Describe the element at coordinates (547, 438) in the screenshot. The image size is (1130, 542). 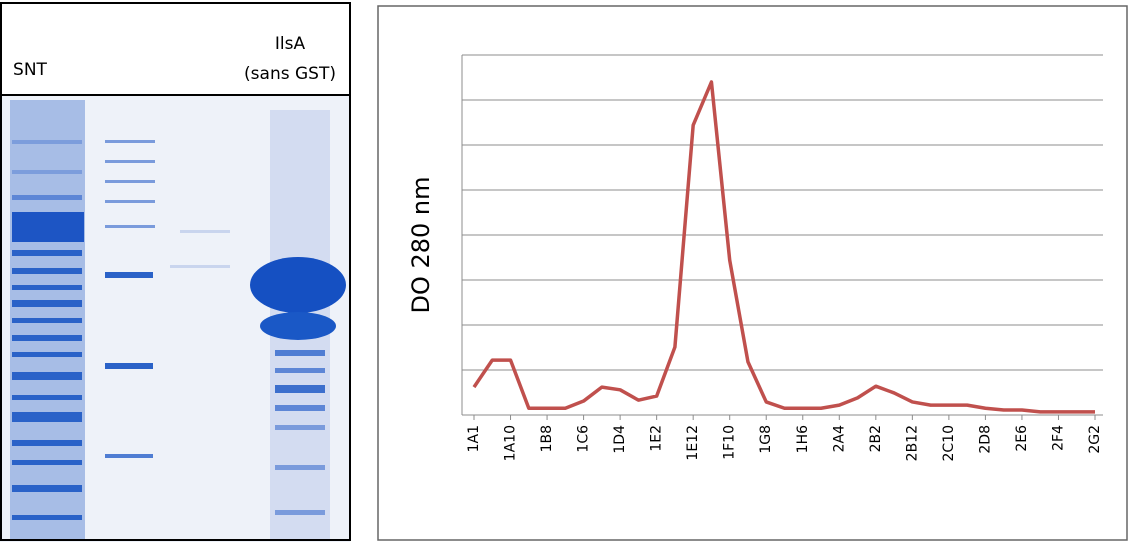
I see `x-tick-label: 1B8` at that location.